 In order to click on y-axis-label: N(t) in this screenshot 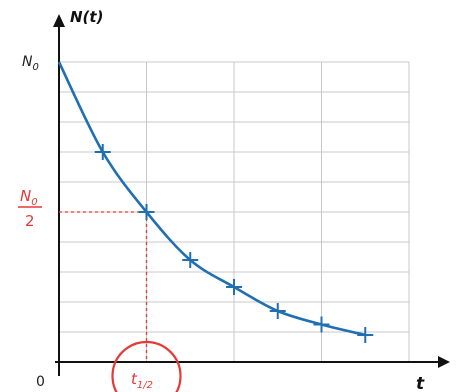, I will do `click(86, 17)`.